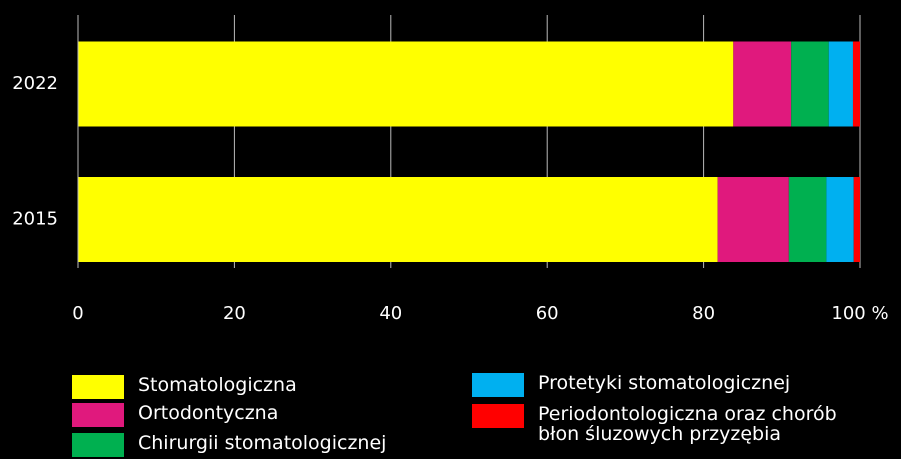 The image size is (901, 459). What do you see at coordinates (703, 313) in the screenshot?
I see `x-tick-label: 80` at bounding box center [703, 313].